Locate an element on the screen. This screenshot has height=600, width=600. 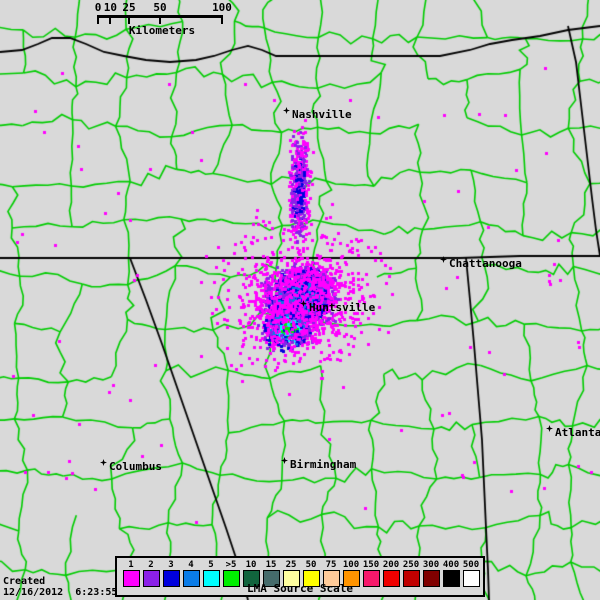
legend-title: LMA Source Scale is located at coordinates (300, 588).